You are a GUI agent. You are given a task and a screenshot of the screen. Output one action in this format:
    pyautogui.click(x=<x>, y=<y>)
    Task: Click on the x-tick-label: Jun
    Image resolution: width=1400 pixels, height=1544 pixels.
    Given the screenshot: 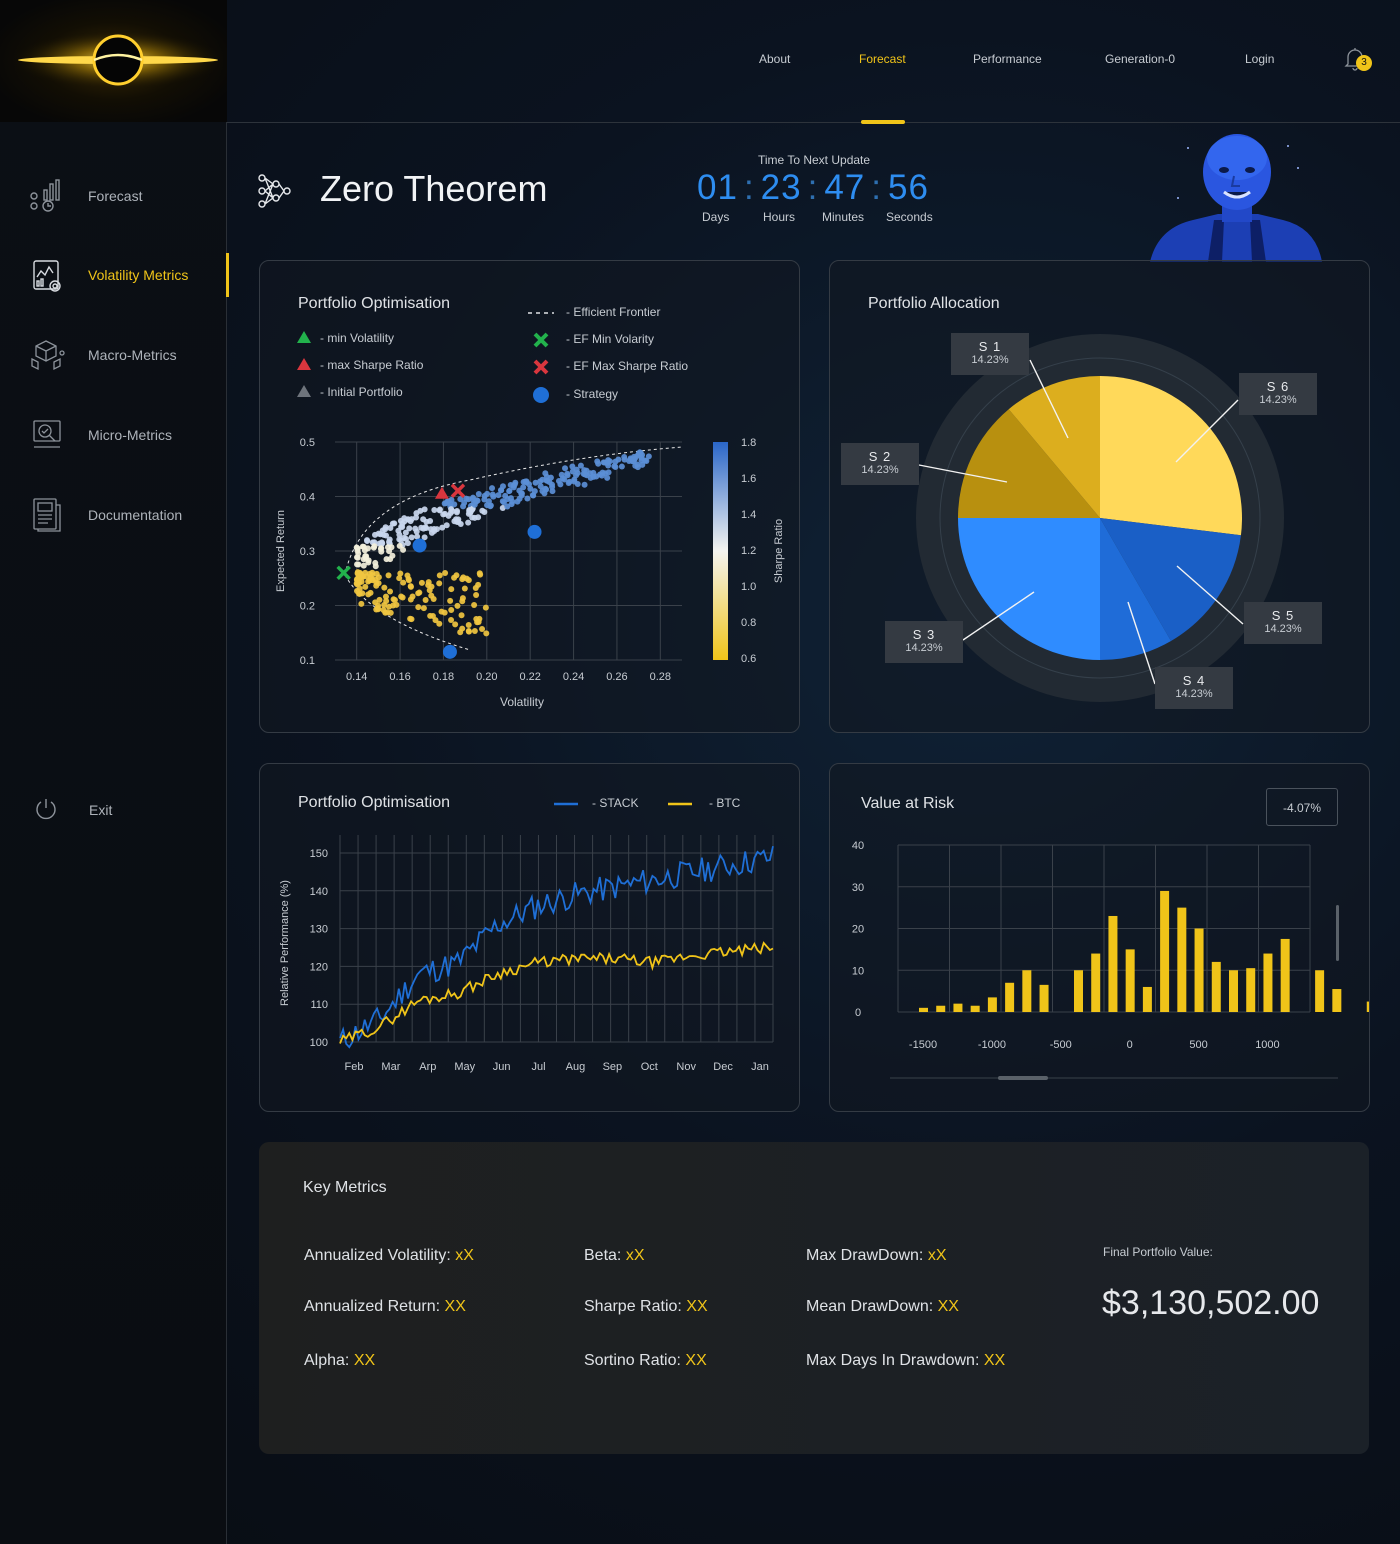 What is the action you would take?
    pyautogui.click(x=502, y=1067)
    